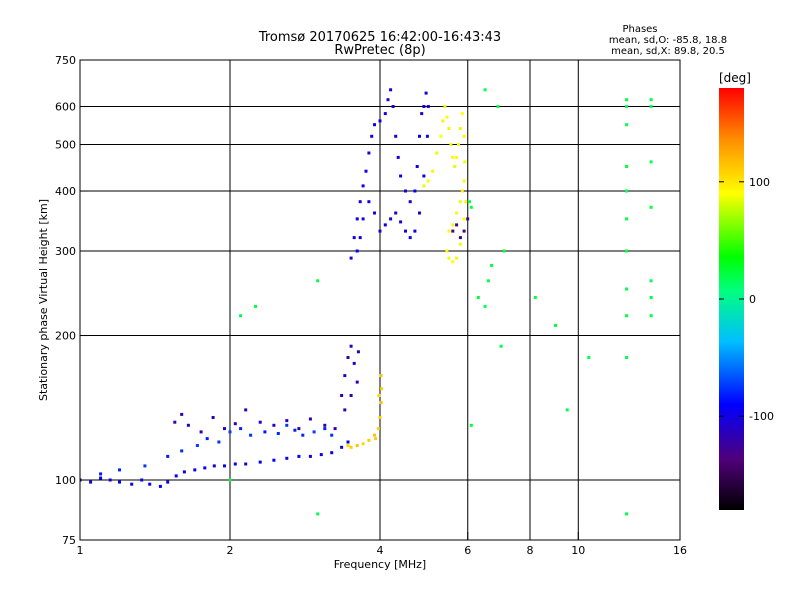 The width and height of the screenshot is (800, 600). What do you see at coordinates (80, 550) in the screenshot?
I see `x-tick-label: 1` at bounding box center [80, 550].